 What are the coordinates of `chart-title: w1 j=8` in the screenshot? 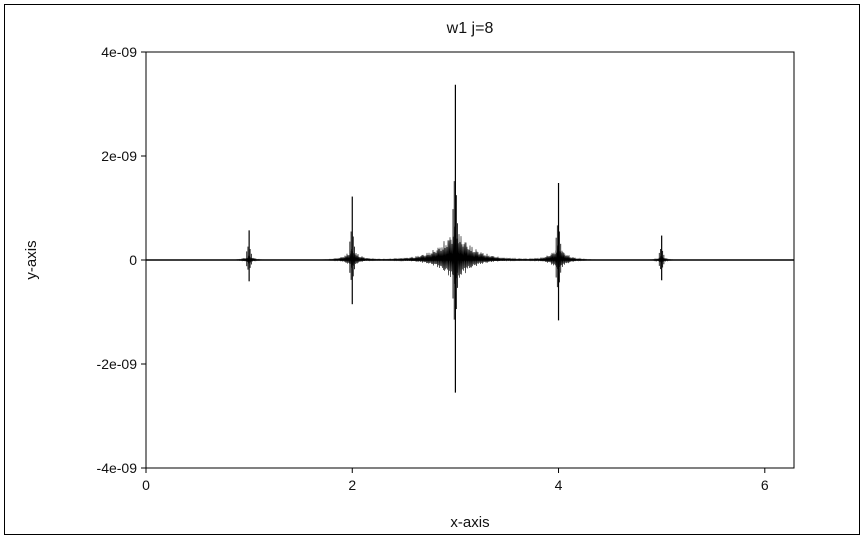 It's located at (470, 28).